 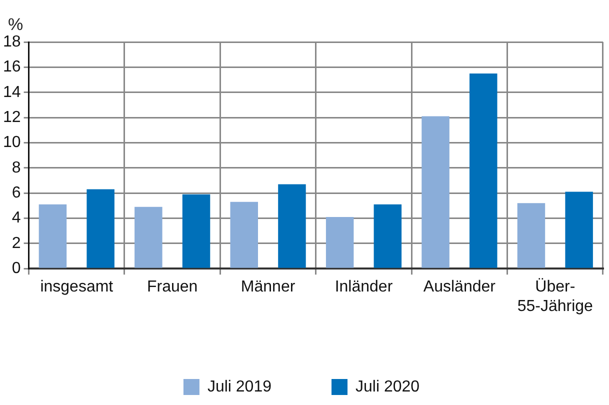 I want to click on legend-label: Juli 2019, so click(x=239, y=387).